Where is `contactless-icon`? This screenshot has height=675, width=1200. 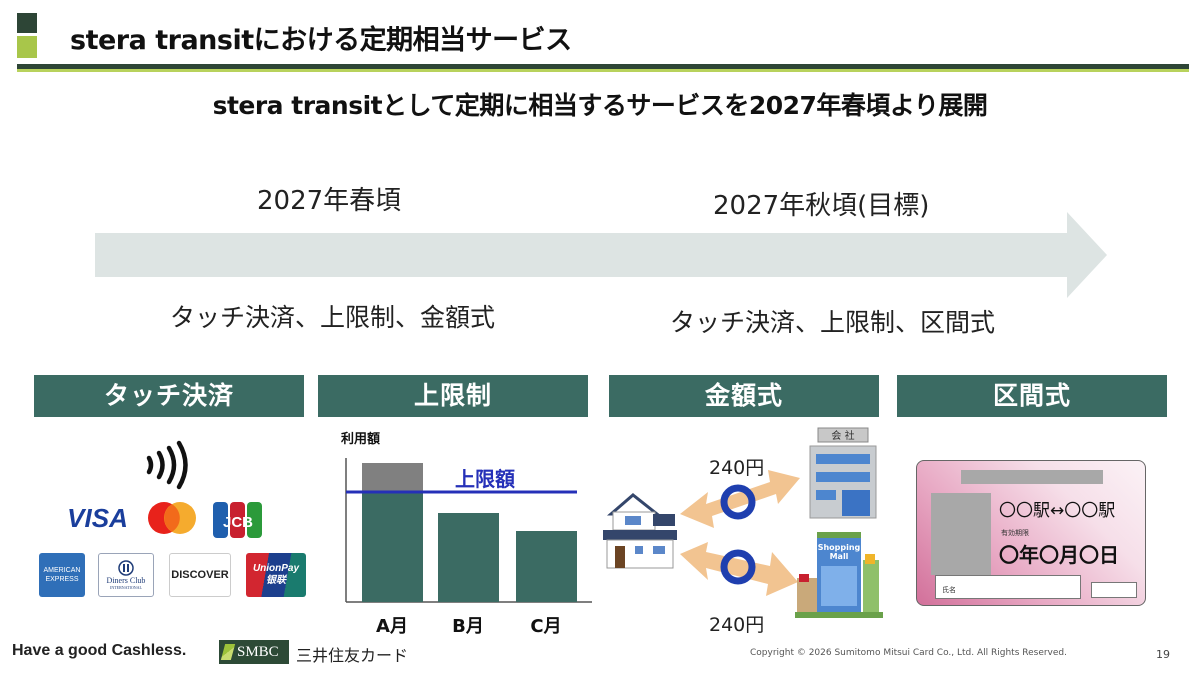 contactless-icon is located at coordinates (167, 465).